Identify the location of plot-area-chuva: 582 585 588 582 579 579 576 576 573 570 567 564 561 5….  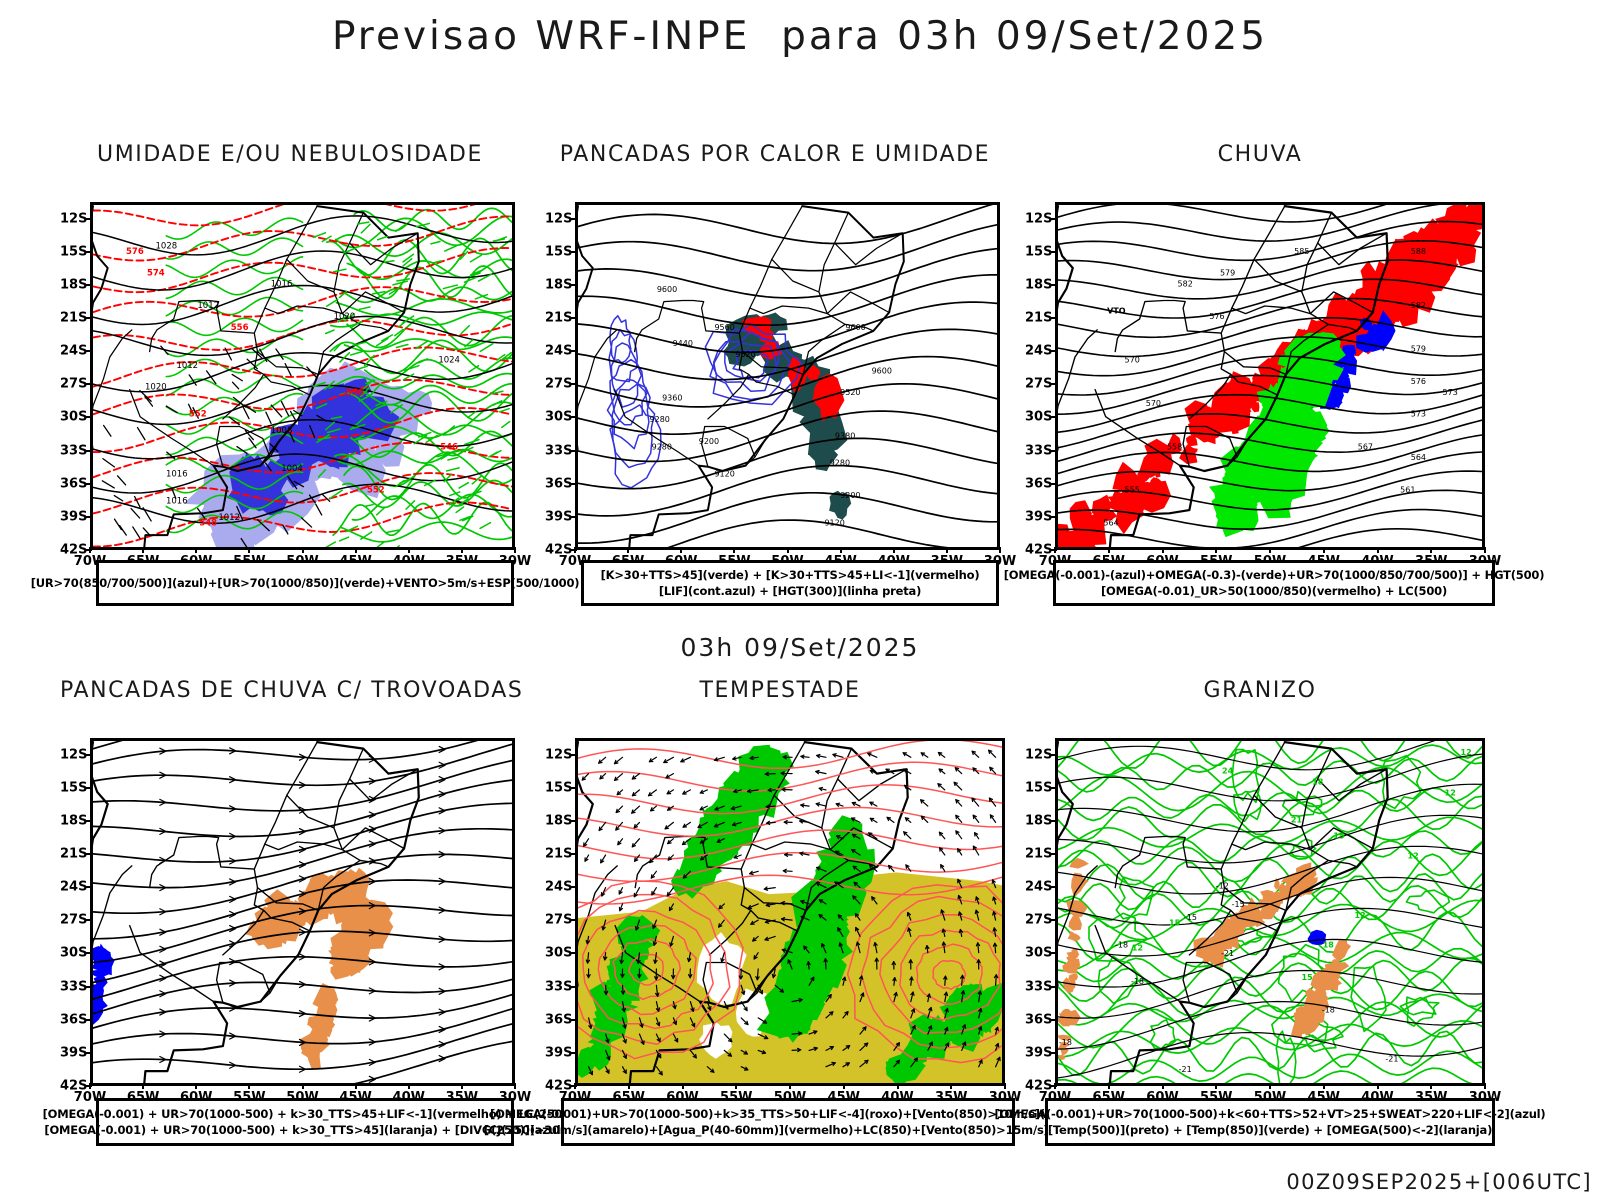
(1270, 376).